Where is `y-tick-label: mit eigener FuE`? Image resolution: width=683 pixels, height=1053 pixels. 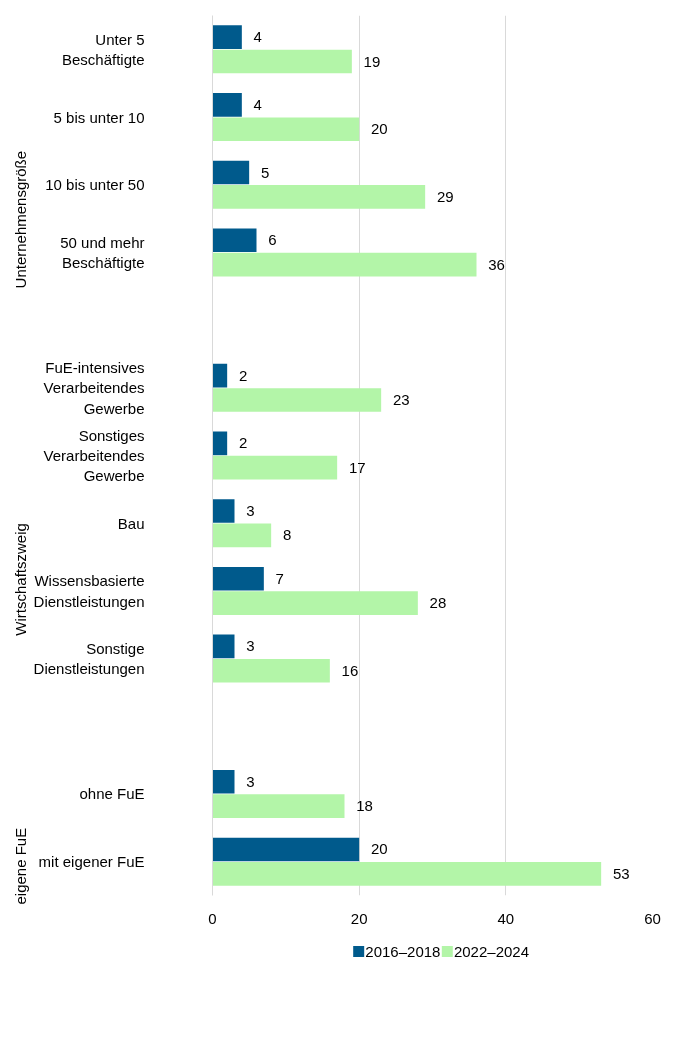 y-tick-label: mit eigener FuE is located at coordinates (91, 862).